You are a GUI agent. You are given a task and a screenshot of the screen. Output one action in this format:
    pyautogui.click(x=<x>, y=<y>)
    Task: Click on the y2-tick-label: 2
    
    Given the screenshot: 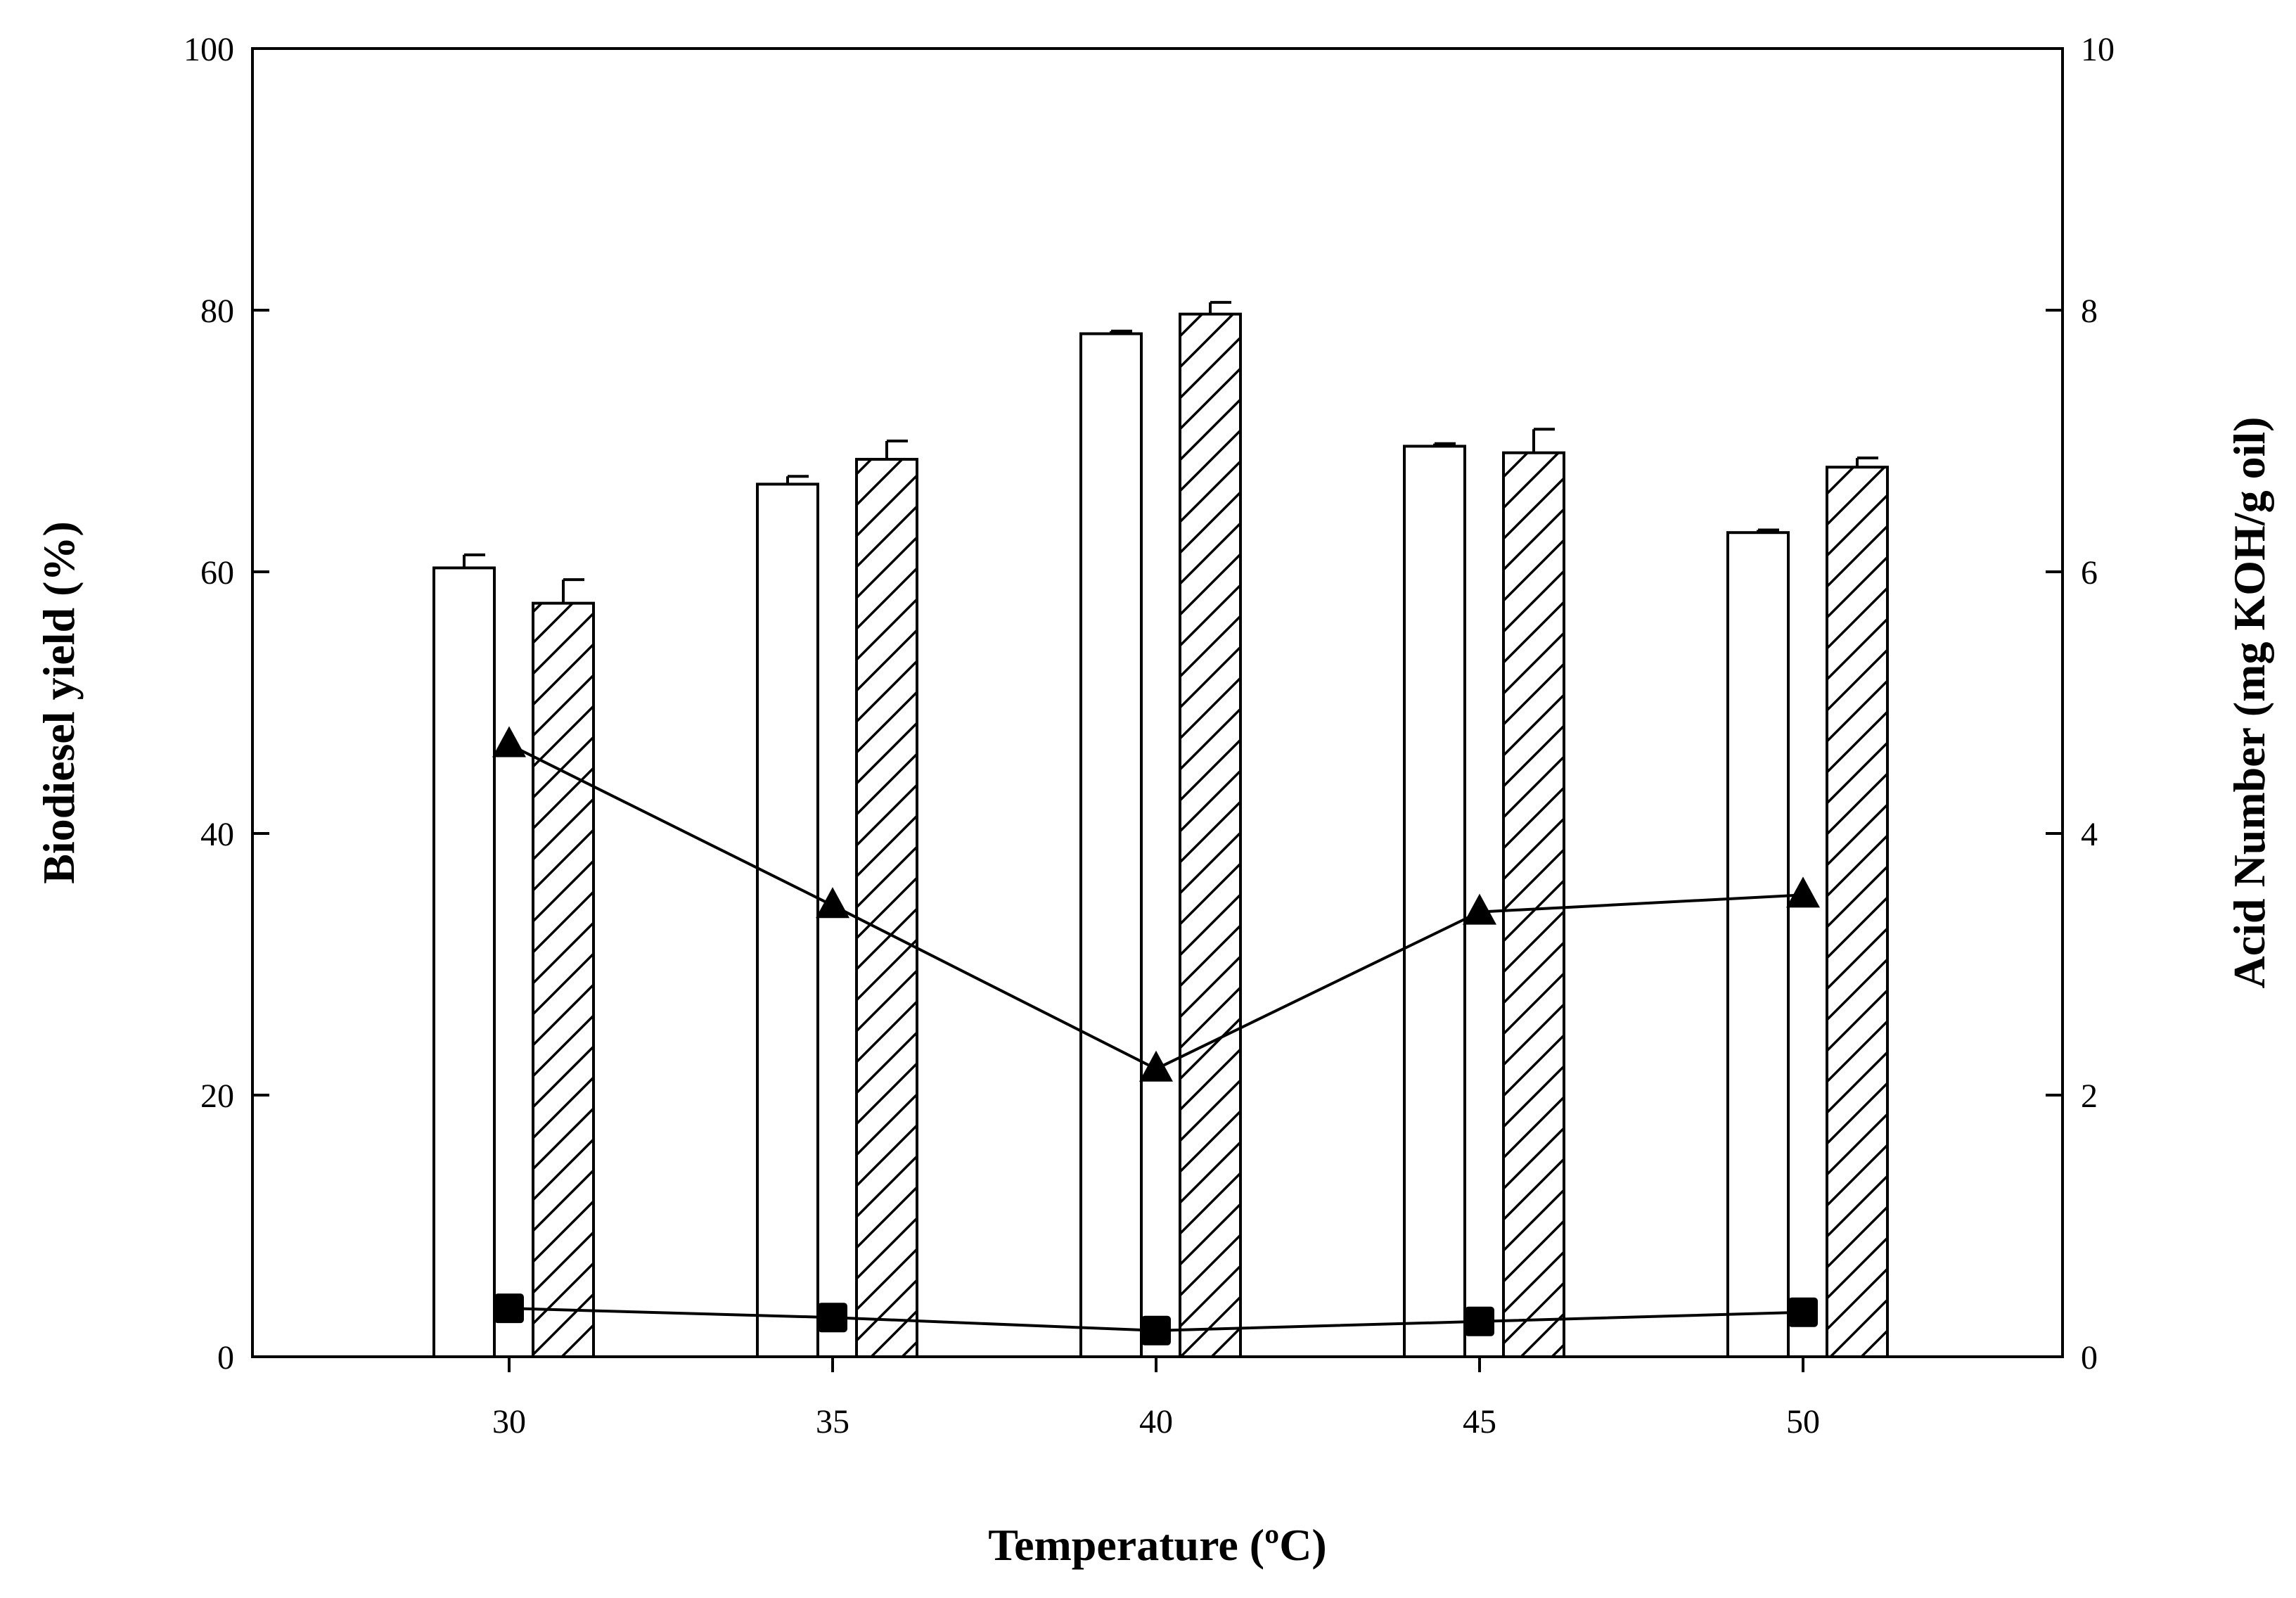 What is the action you would take?
    pyautogui.click(x=2089, y=1096)
    